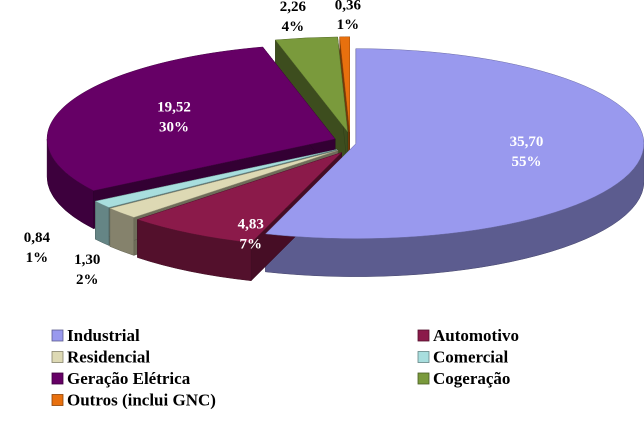 This screenshot has height=427, width=644. What do you see at coordinates (37, 238) in the screenshot?
I see `value-label: 0,84` at bounding box center [37, 238].